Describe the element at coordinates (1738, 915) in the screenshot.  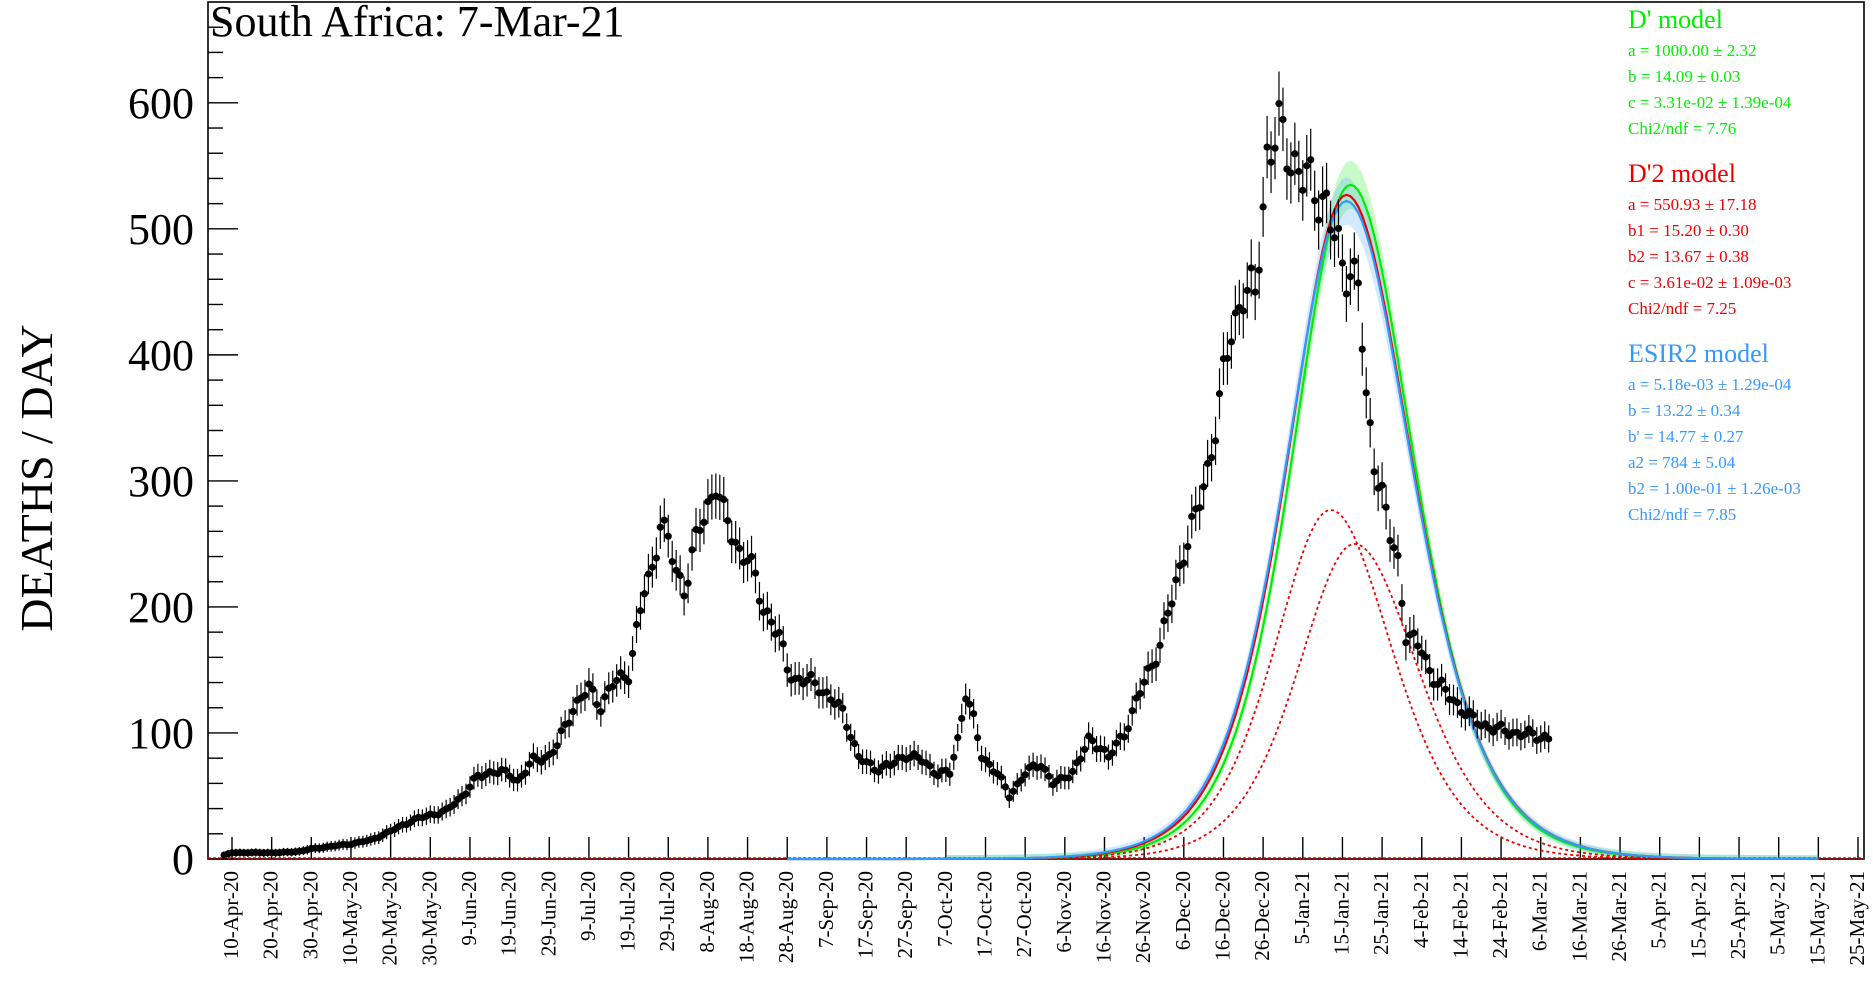
I see `x-tick-label: 25-Apr-21` at that location.